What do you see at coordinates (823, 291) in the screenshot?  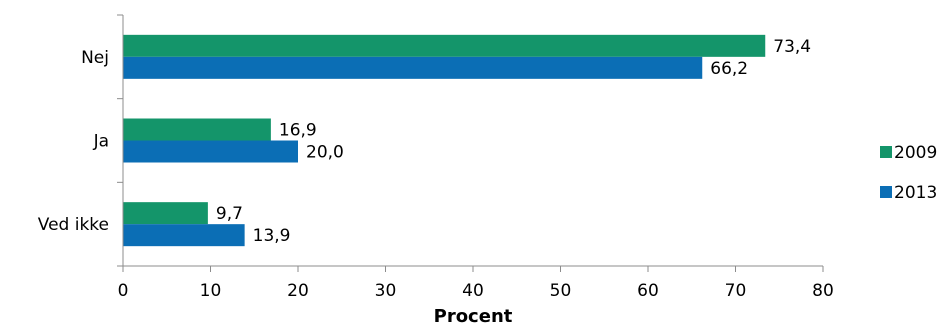 I see `x-tick-label-80: 80` at bounding box center [823, 291].